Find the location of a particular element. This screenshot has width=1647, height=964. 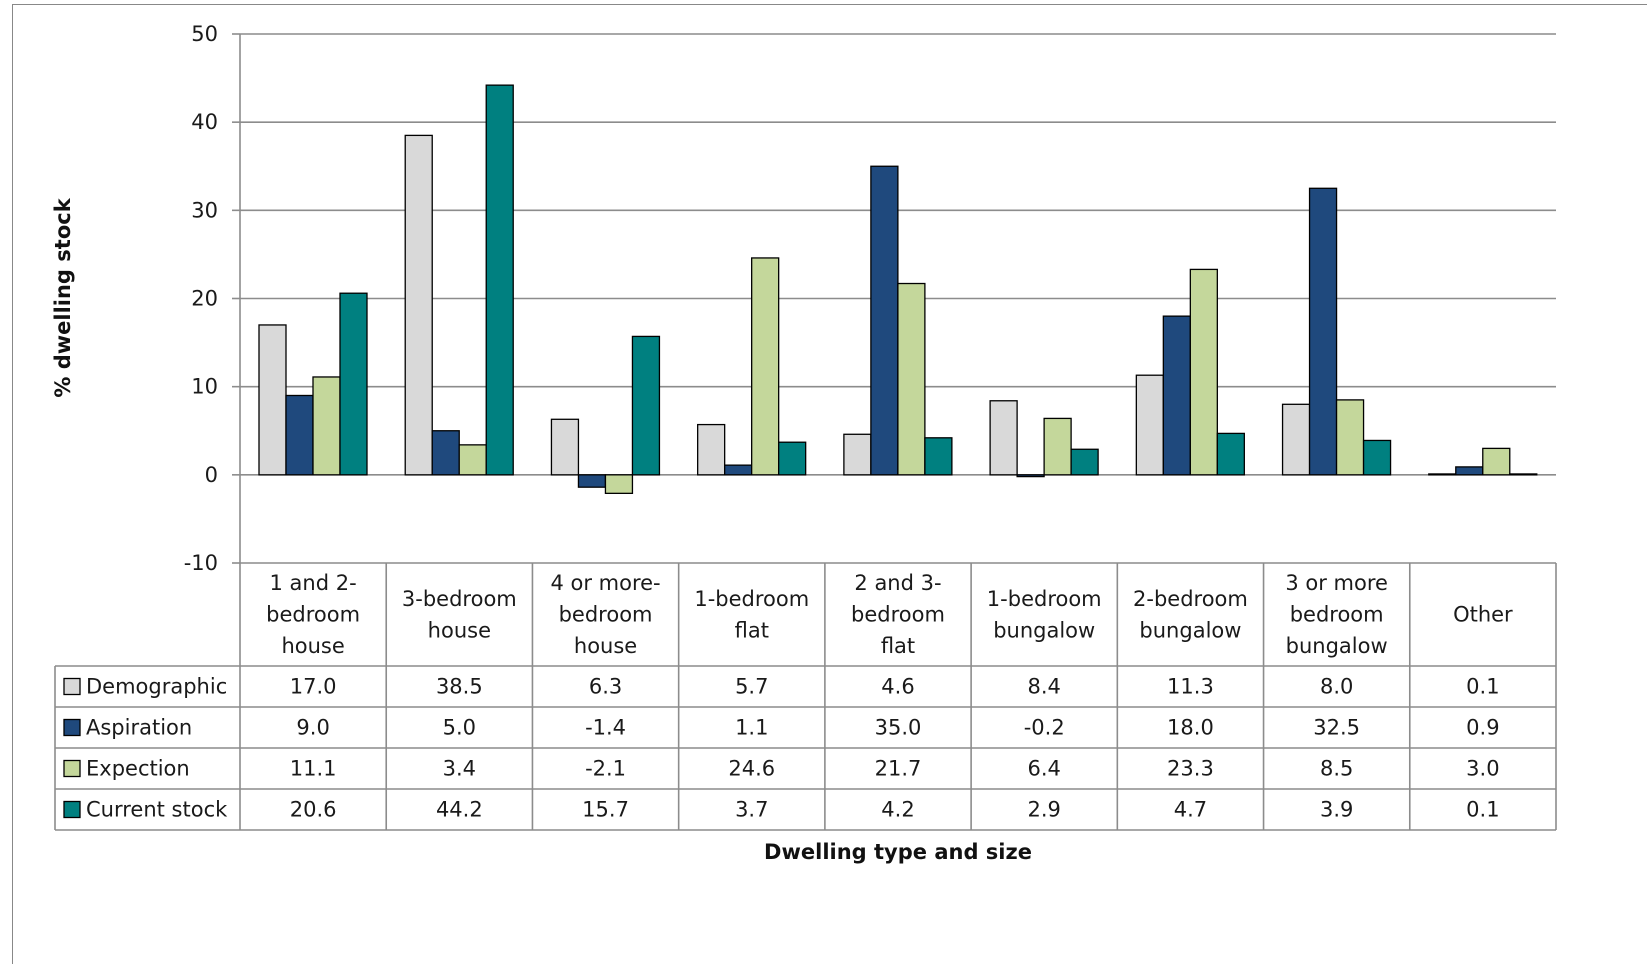

x-category-label: 1 and 2- is located at coordinates (313, 583).